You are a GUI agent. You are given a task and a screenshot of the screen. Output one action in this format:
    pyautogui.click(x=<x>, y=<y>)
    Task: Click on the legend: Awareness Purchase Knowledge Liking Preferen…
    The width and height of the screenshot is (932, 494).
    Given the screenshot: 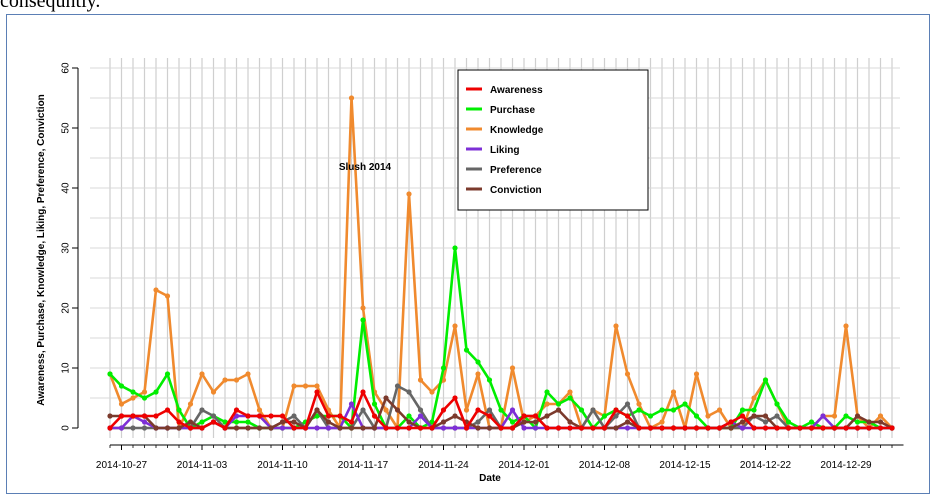 What is the action you would take?
    pyautogui.click(x=553, y=140)
    